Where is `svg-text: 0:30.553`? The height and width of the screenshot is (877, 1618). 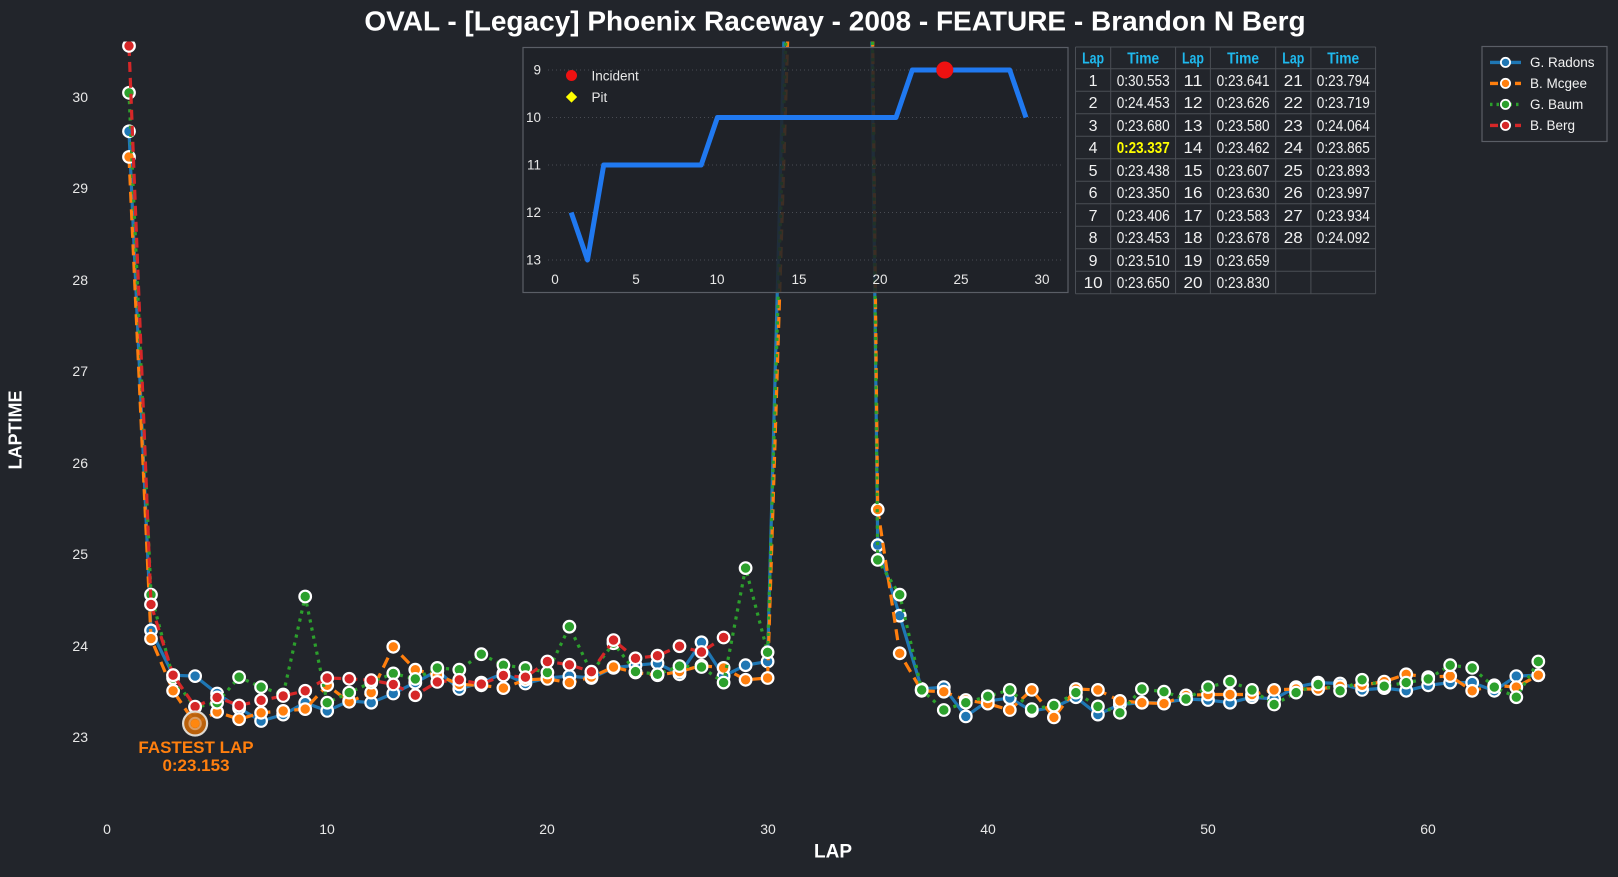
svg-text: 0:30.553 is located at coordinates (1143, 81).